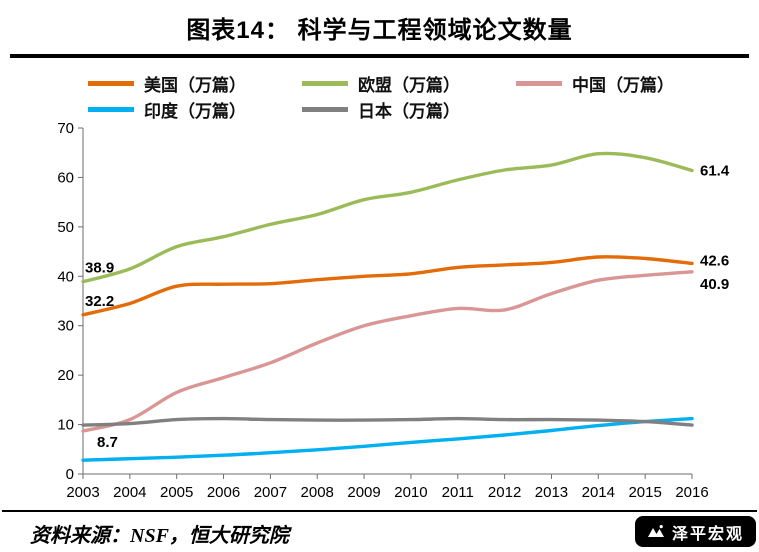  What do you see at coordinates (551, 492) in the screenshot?
I see `x-tick-label: 2013` at bounding box center [551, 492].